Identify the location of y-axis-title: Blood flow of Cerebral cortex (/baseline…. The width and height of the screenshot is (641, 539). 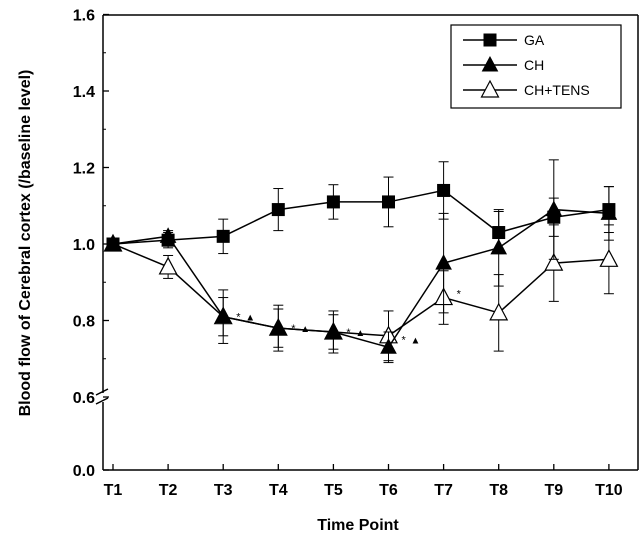
(25, 243).